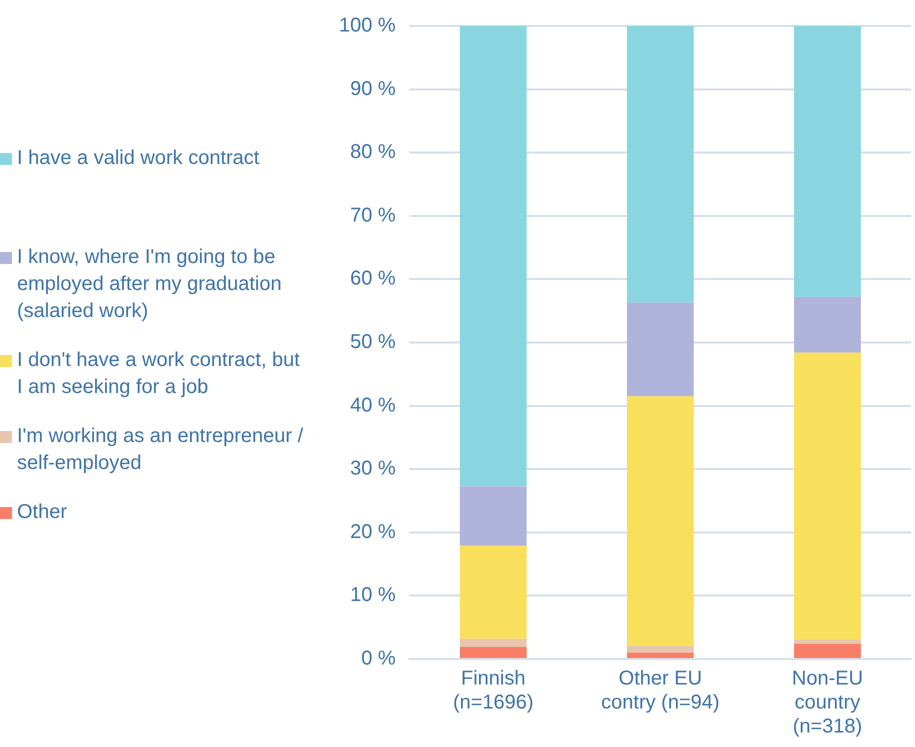 The height and width of the screenshot is (747, 915). What do you see at coordinates (373, 531) in the screenshot?
I see `y-tick-label: 20 %` at bounding box center [373, 531].